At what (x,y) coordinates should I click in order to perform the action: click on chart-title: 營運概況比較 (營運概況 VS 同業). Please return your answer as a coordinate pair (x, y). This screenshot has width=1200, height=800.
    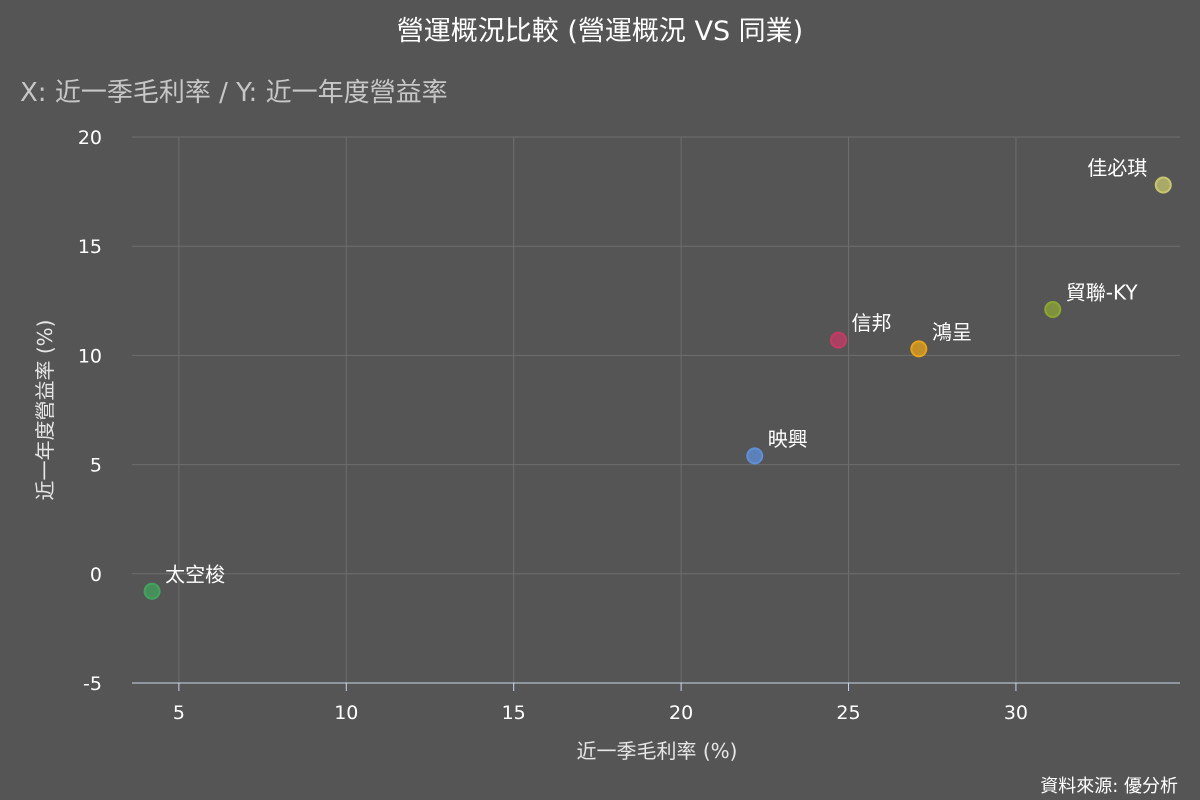
    Looking at the image, I should click on (600, 31).